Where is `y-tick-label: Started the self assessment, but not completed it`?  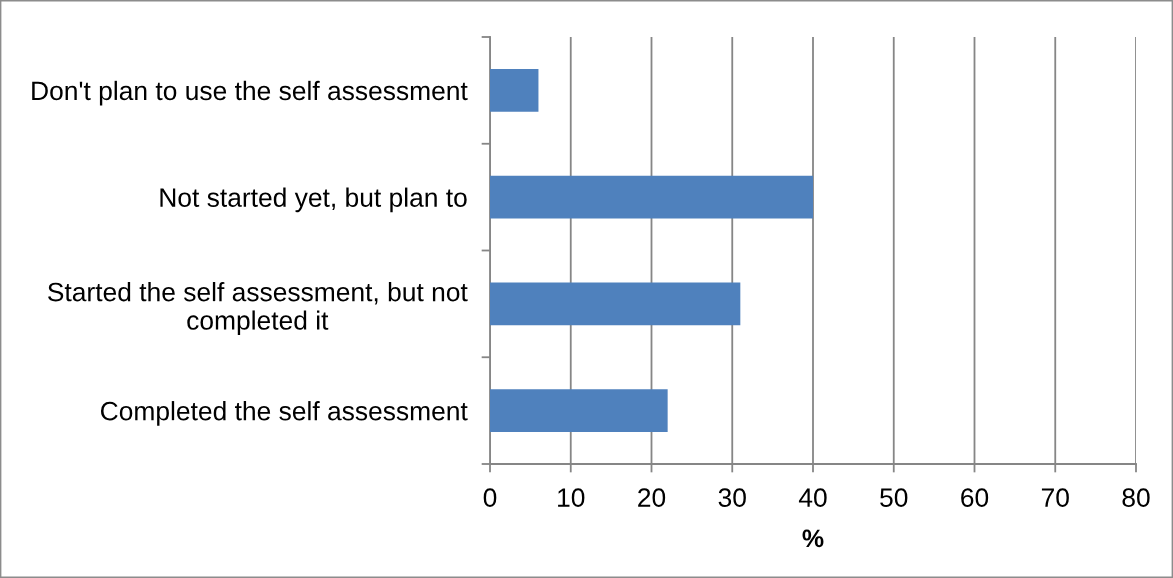
y-tick-label: Started the self assessment, but not completed it is located at coordinates (258, 309).